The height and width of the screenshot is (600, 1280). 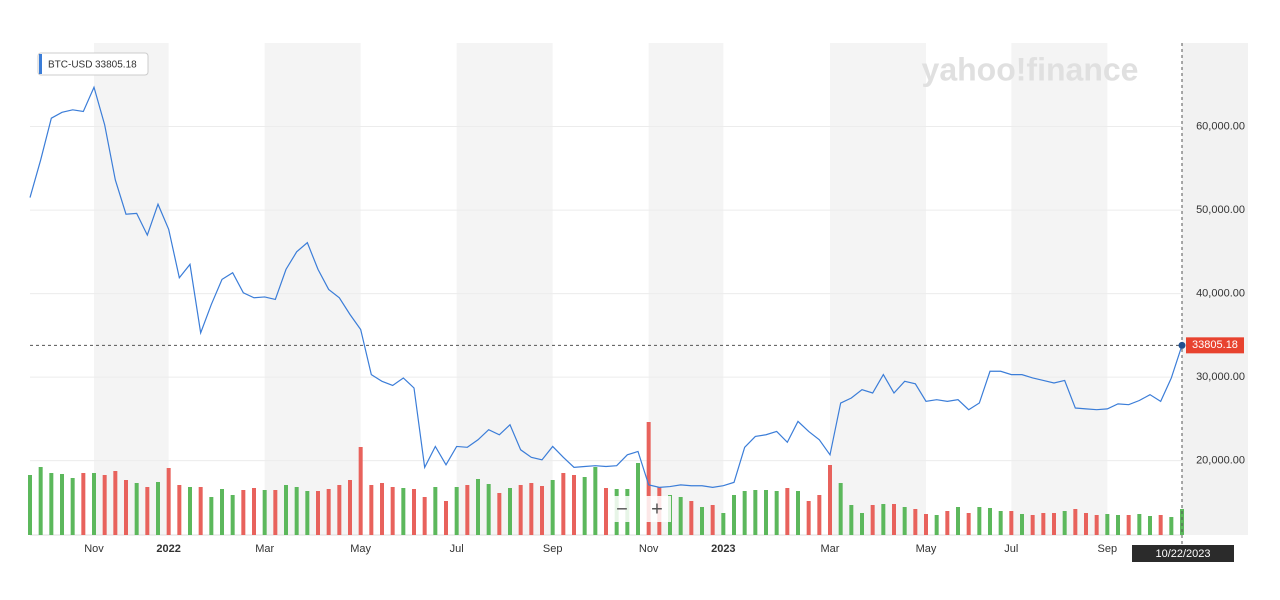 I want to click on y-tick-label: 50,000.00, so click(x=1220, y=210).